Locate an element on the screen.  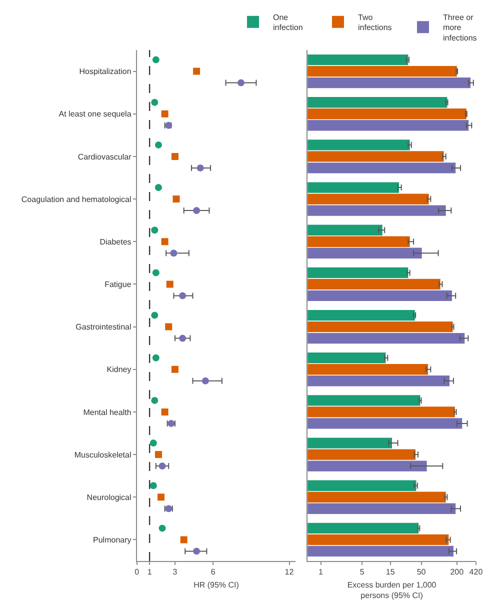
y-tick-label: Pulmonary is located at coordinates (112, 540).